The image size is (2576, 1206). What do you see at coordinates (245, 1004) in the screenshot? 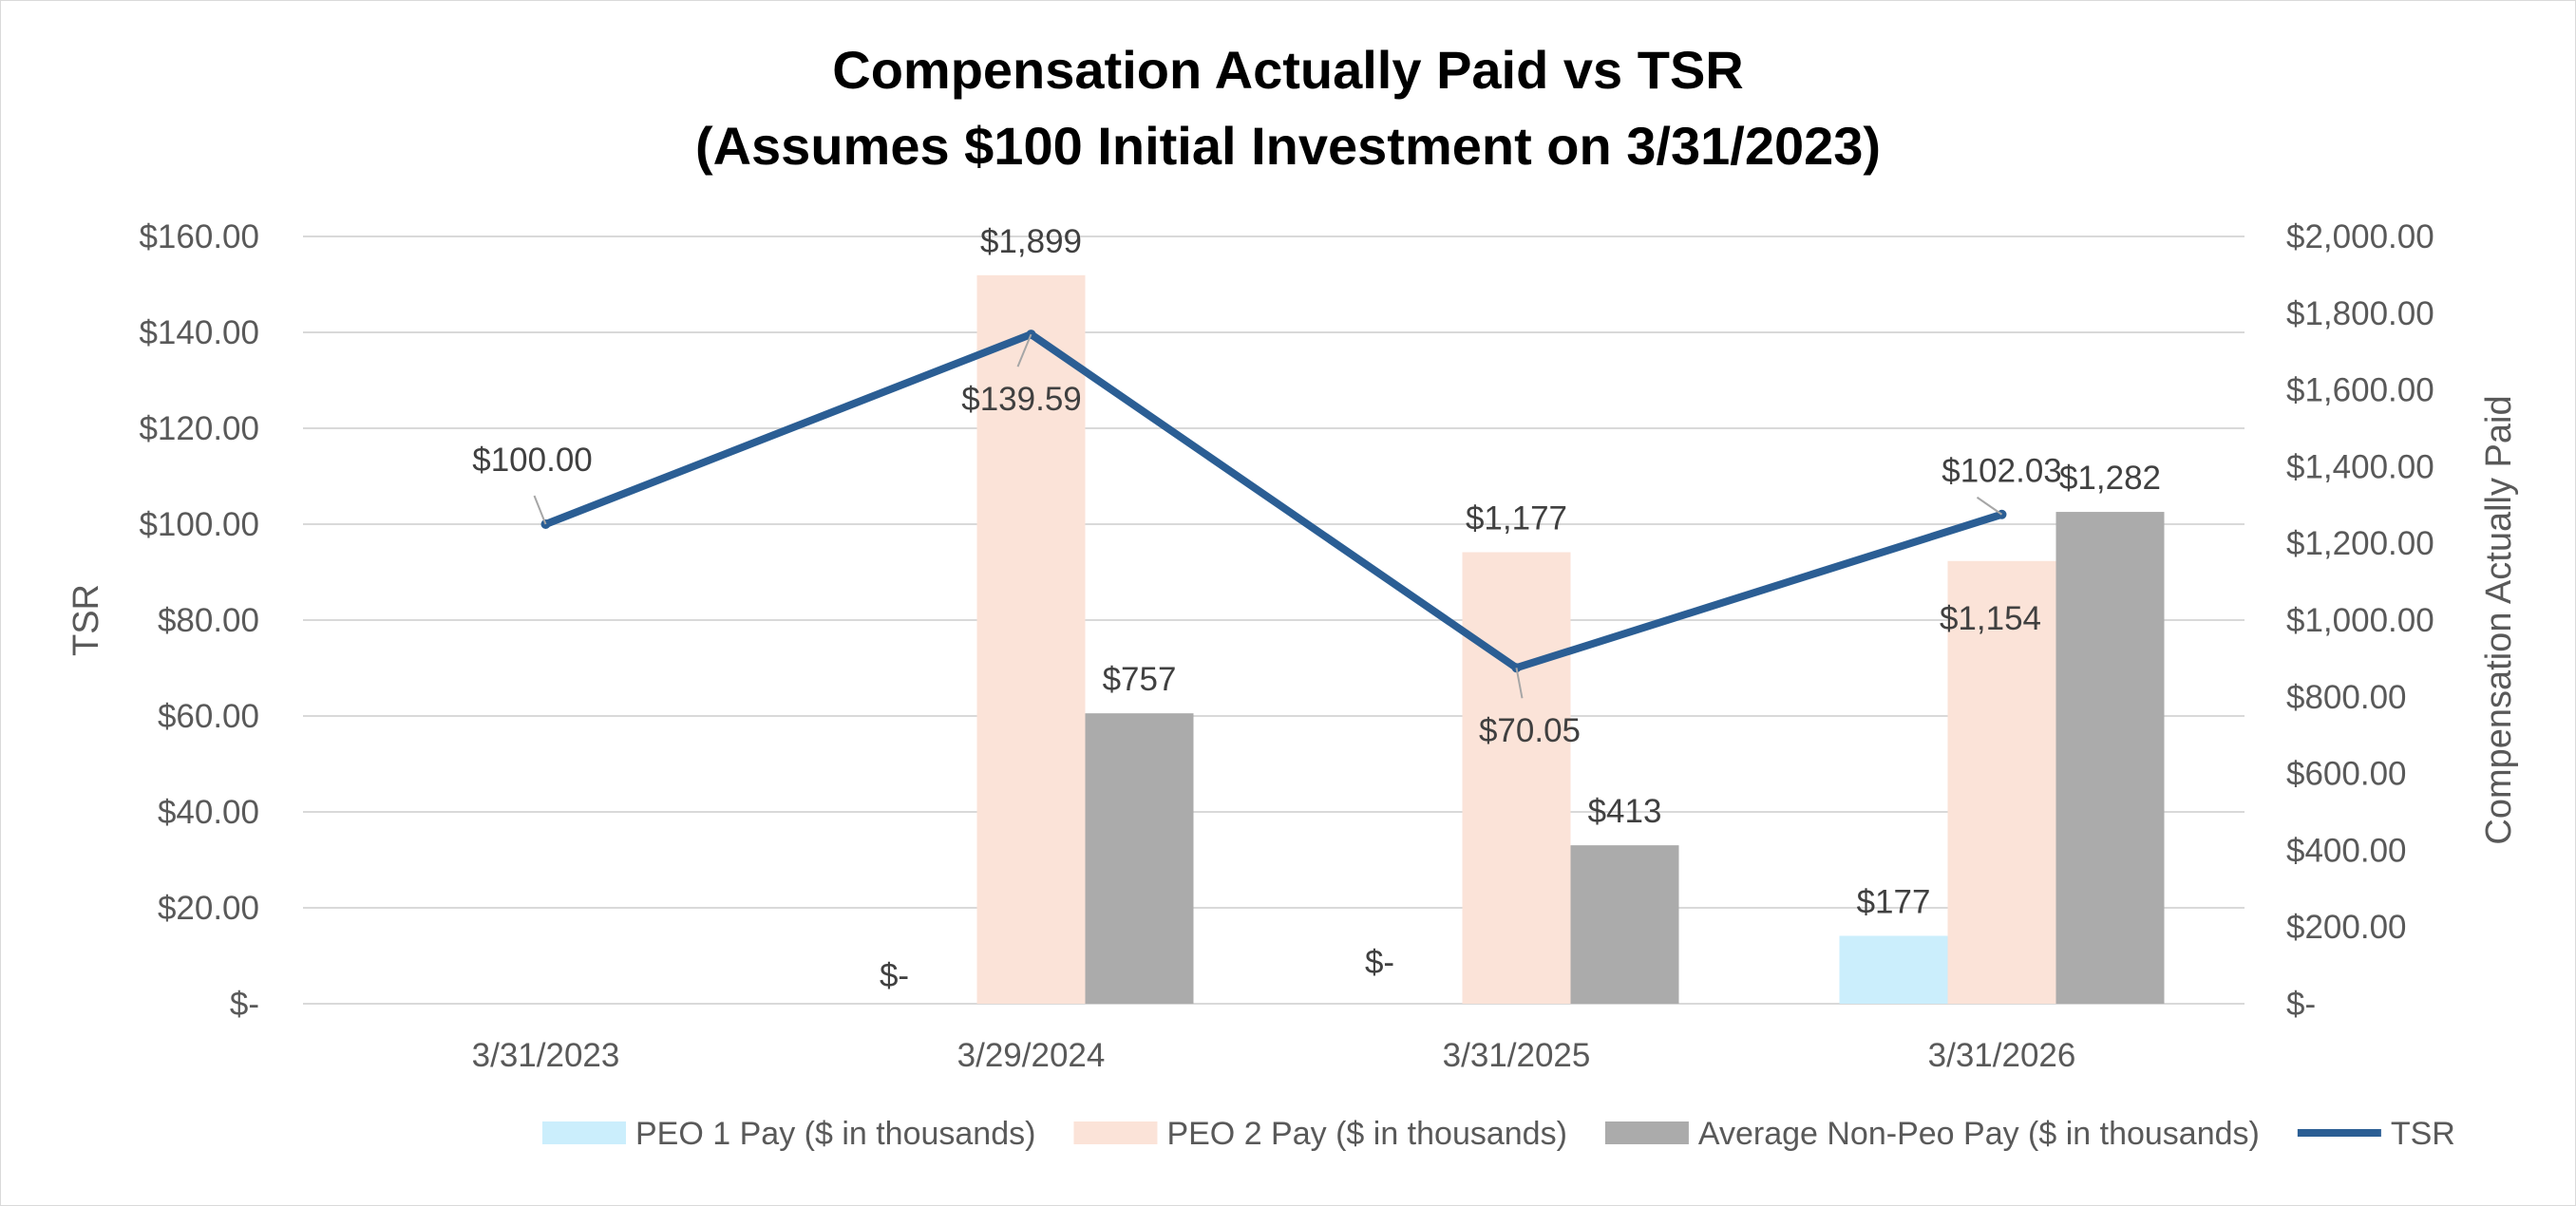
I see `left-tick-label: $-` at bounding box center [245, 1004].